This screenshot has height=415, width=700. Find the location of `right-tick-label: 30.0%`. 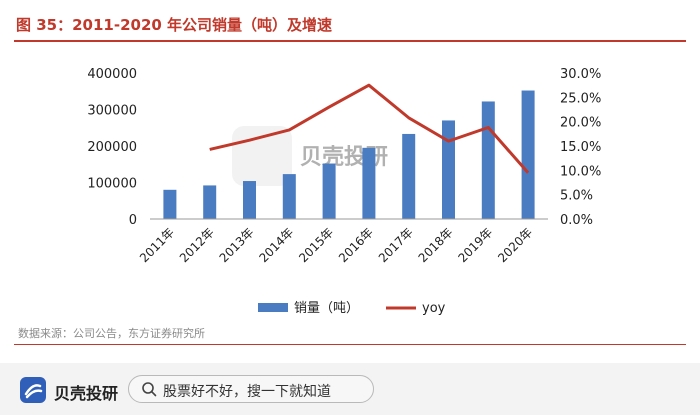

right-tick-label: 30.0% is located at coordinates (580, 74).